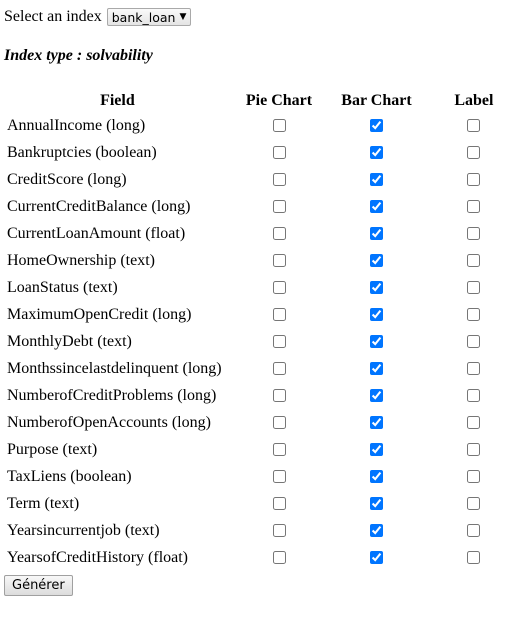 The image size is (522, 621). What do you see at coordinates (262, 395) in the screenshot?
I see `table-row: NumberofCreditProblems (long)` at bounding box center [262, 395].